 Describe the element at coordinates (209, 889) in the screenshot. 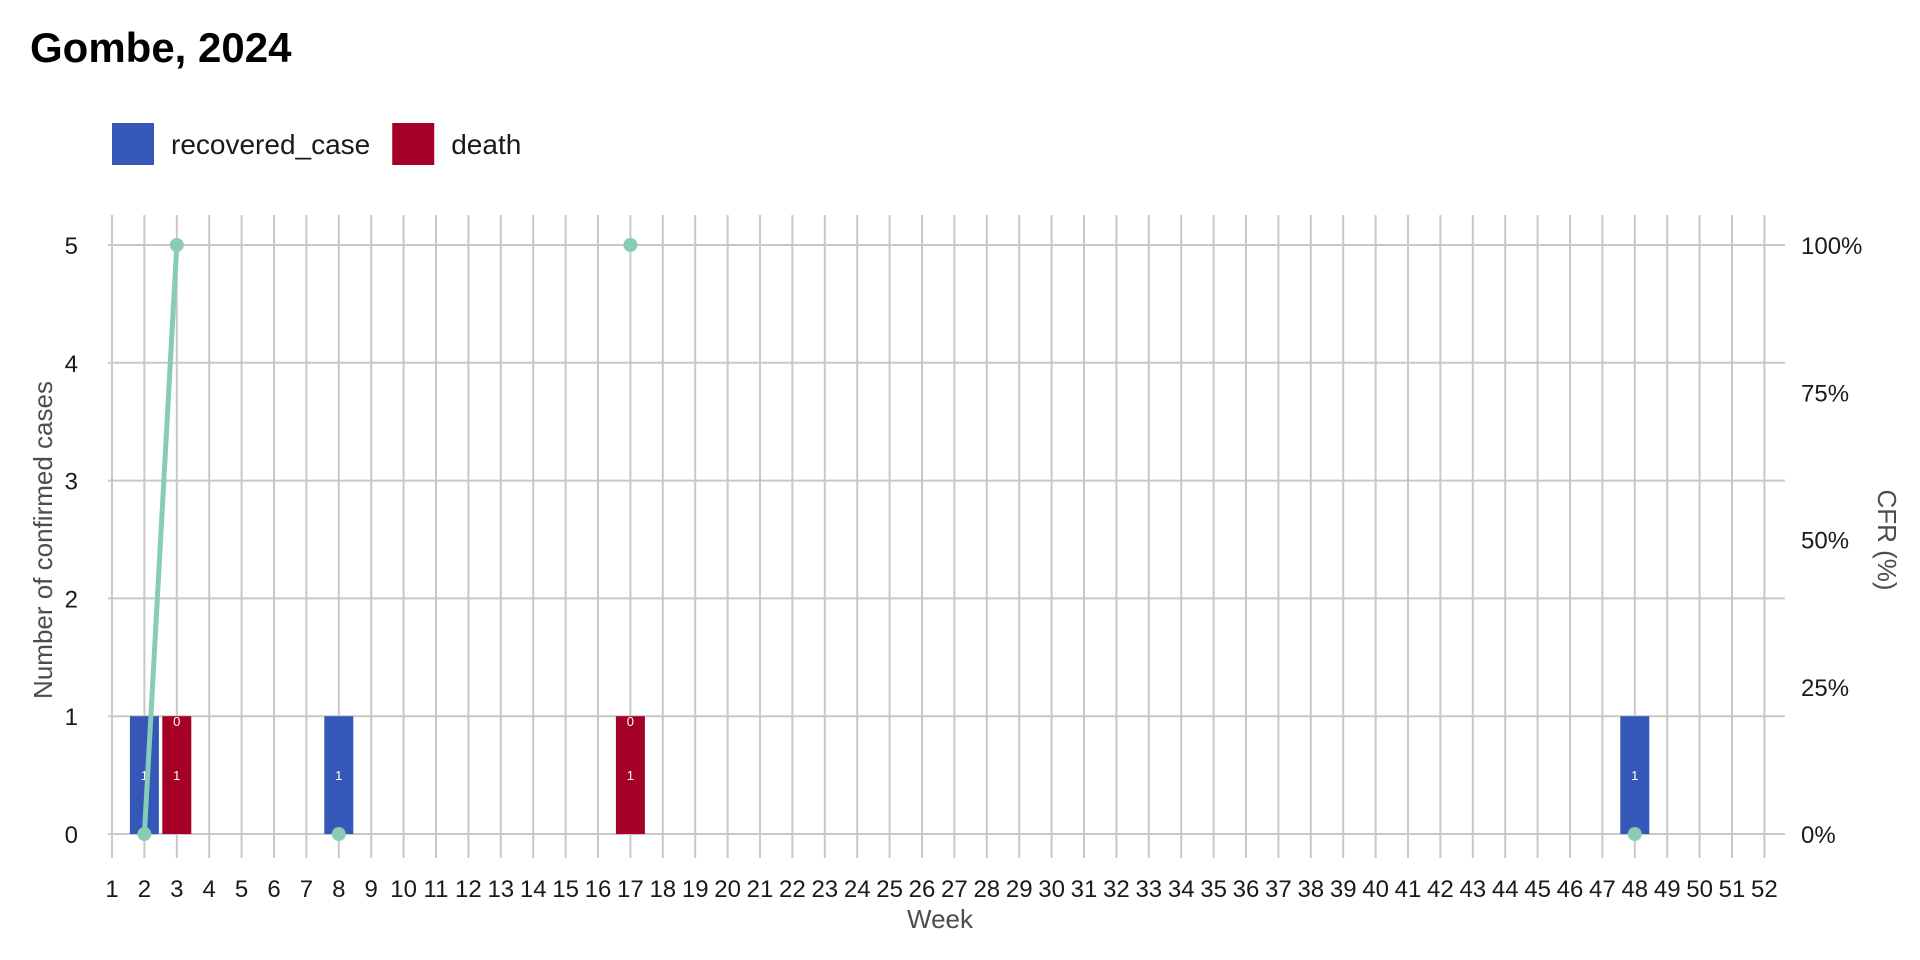

I see `x-tick-label: 4` at that location.